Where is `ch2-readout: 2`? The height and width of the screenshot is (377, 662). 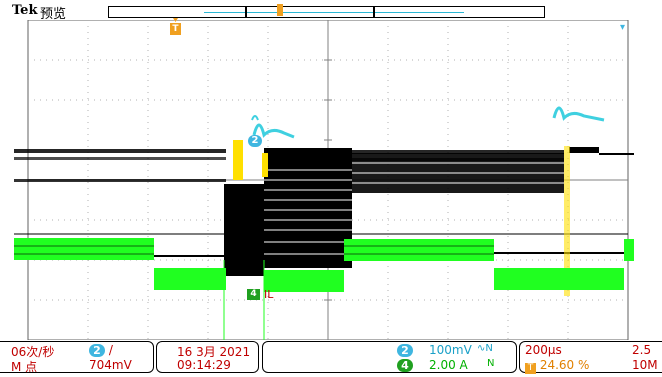
ch2-readout: 2 is located at coordinates (405, 350).